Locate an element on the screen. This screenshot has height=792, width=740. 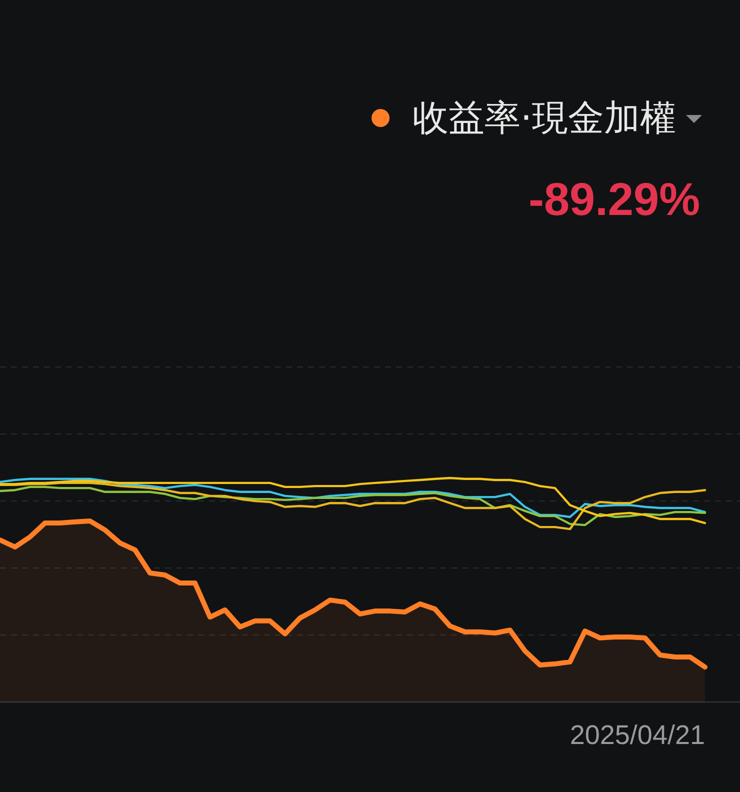
text: -89.29% is located at coordinates (614, 199).